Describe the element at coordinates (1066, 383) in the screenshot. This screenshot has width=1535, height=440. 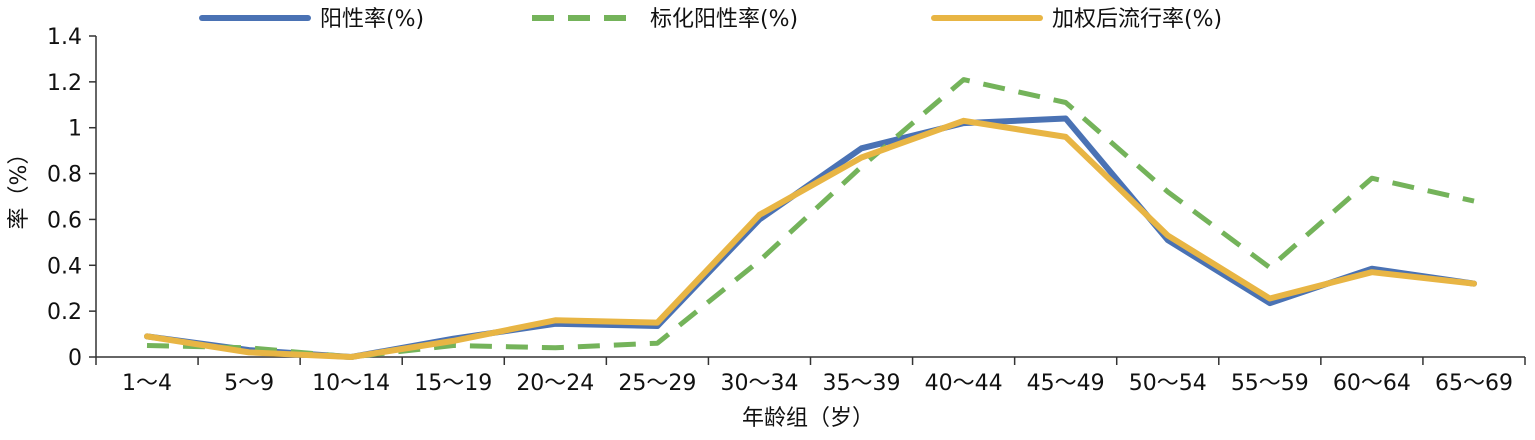
I see `x-tick-label: 45～49` at that location.